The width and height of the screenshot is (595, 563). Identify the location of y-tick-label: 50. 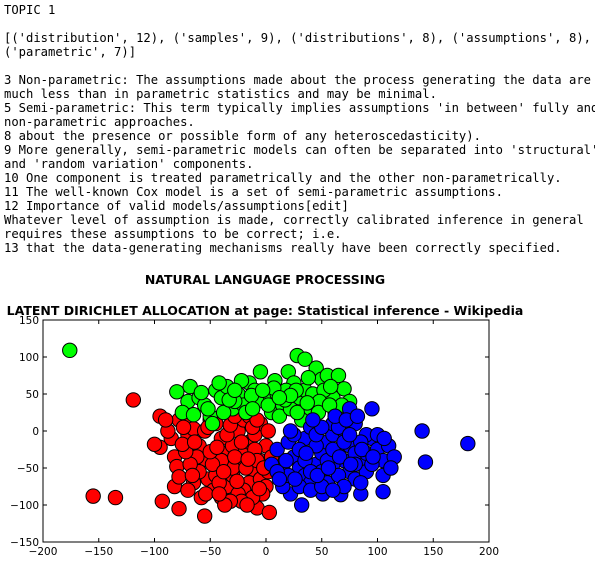
(32, 395).